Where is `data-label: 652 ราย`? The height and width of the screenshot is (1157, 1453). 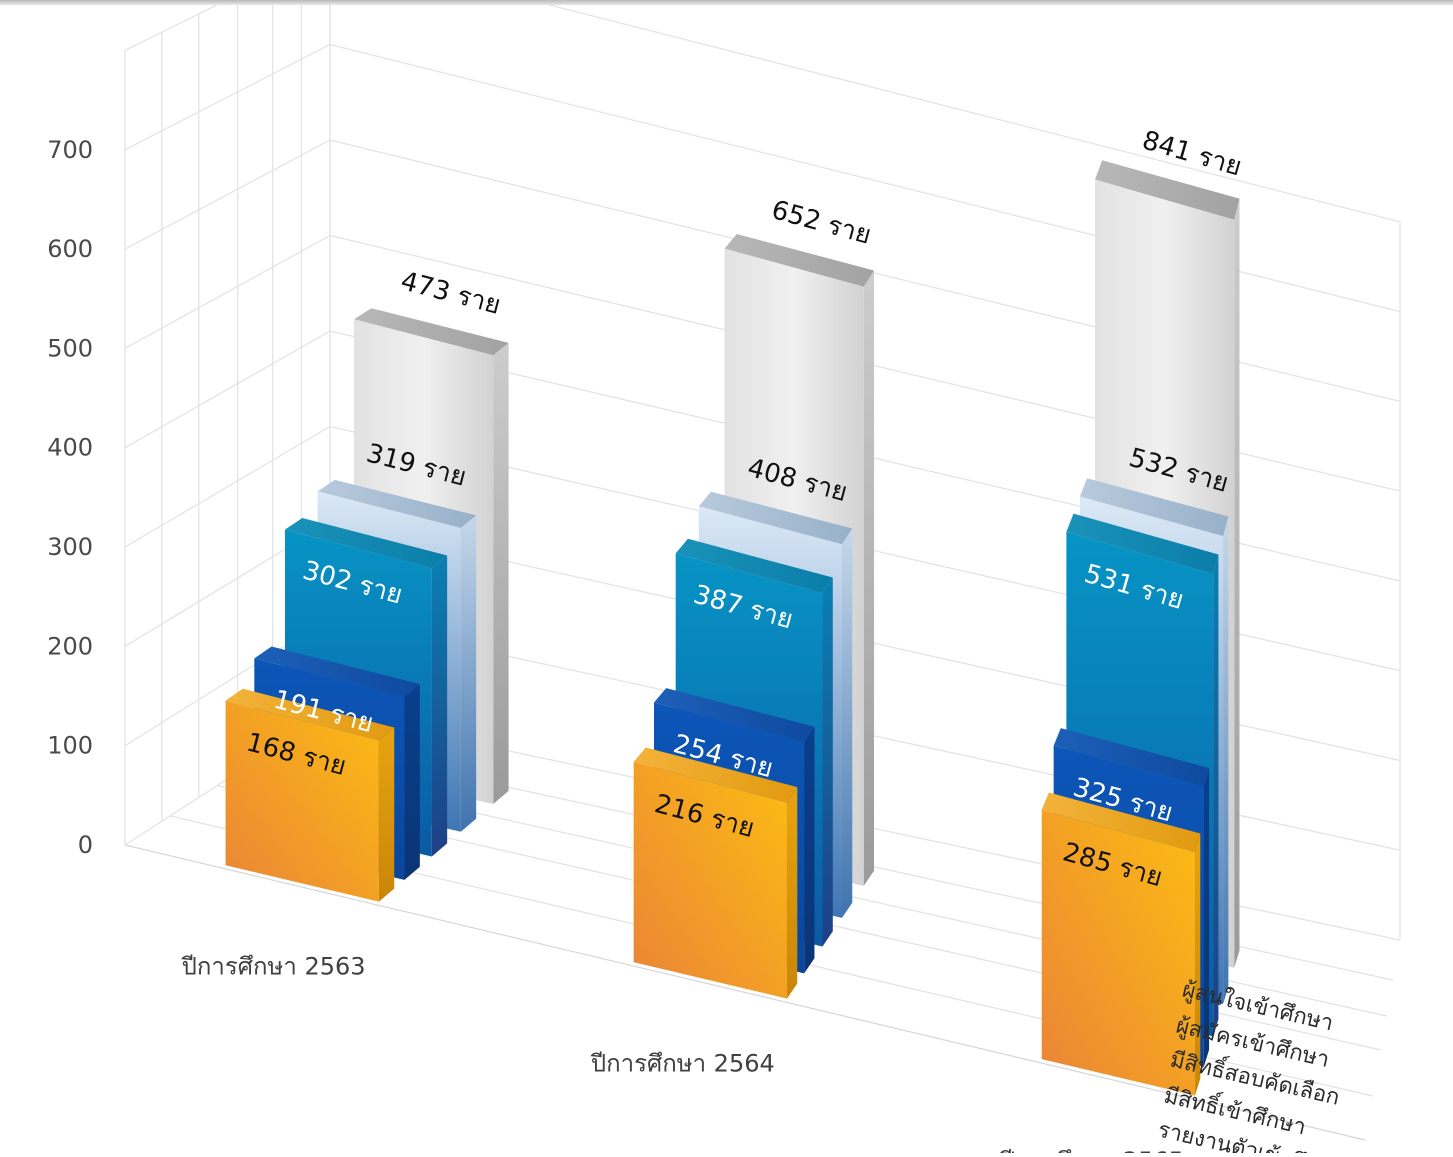
data-label: 652 ราย is located at coordinates (821, 223).